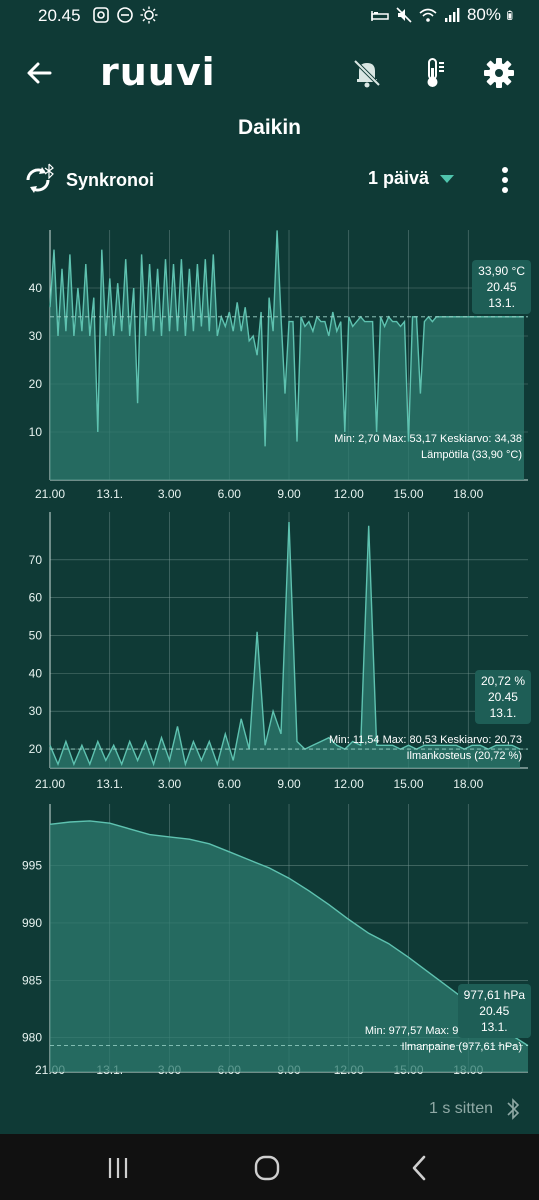 This screenshot has width=539, height=1200. Describe the element at coordinates (269, 127) in the screenshot. I see `page-title: Daikin` at that location.